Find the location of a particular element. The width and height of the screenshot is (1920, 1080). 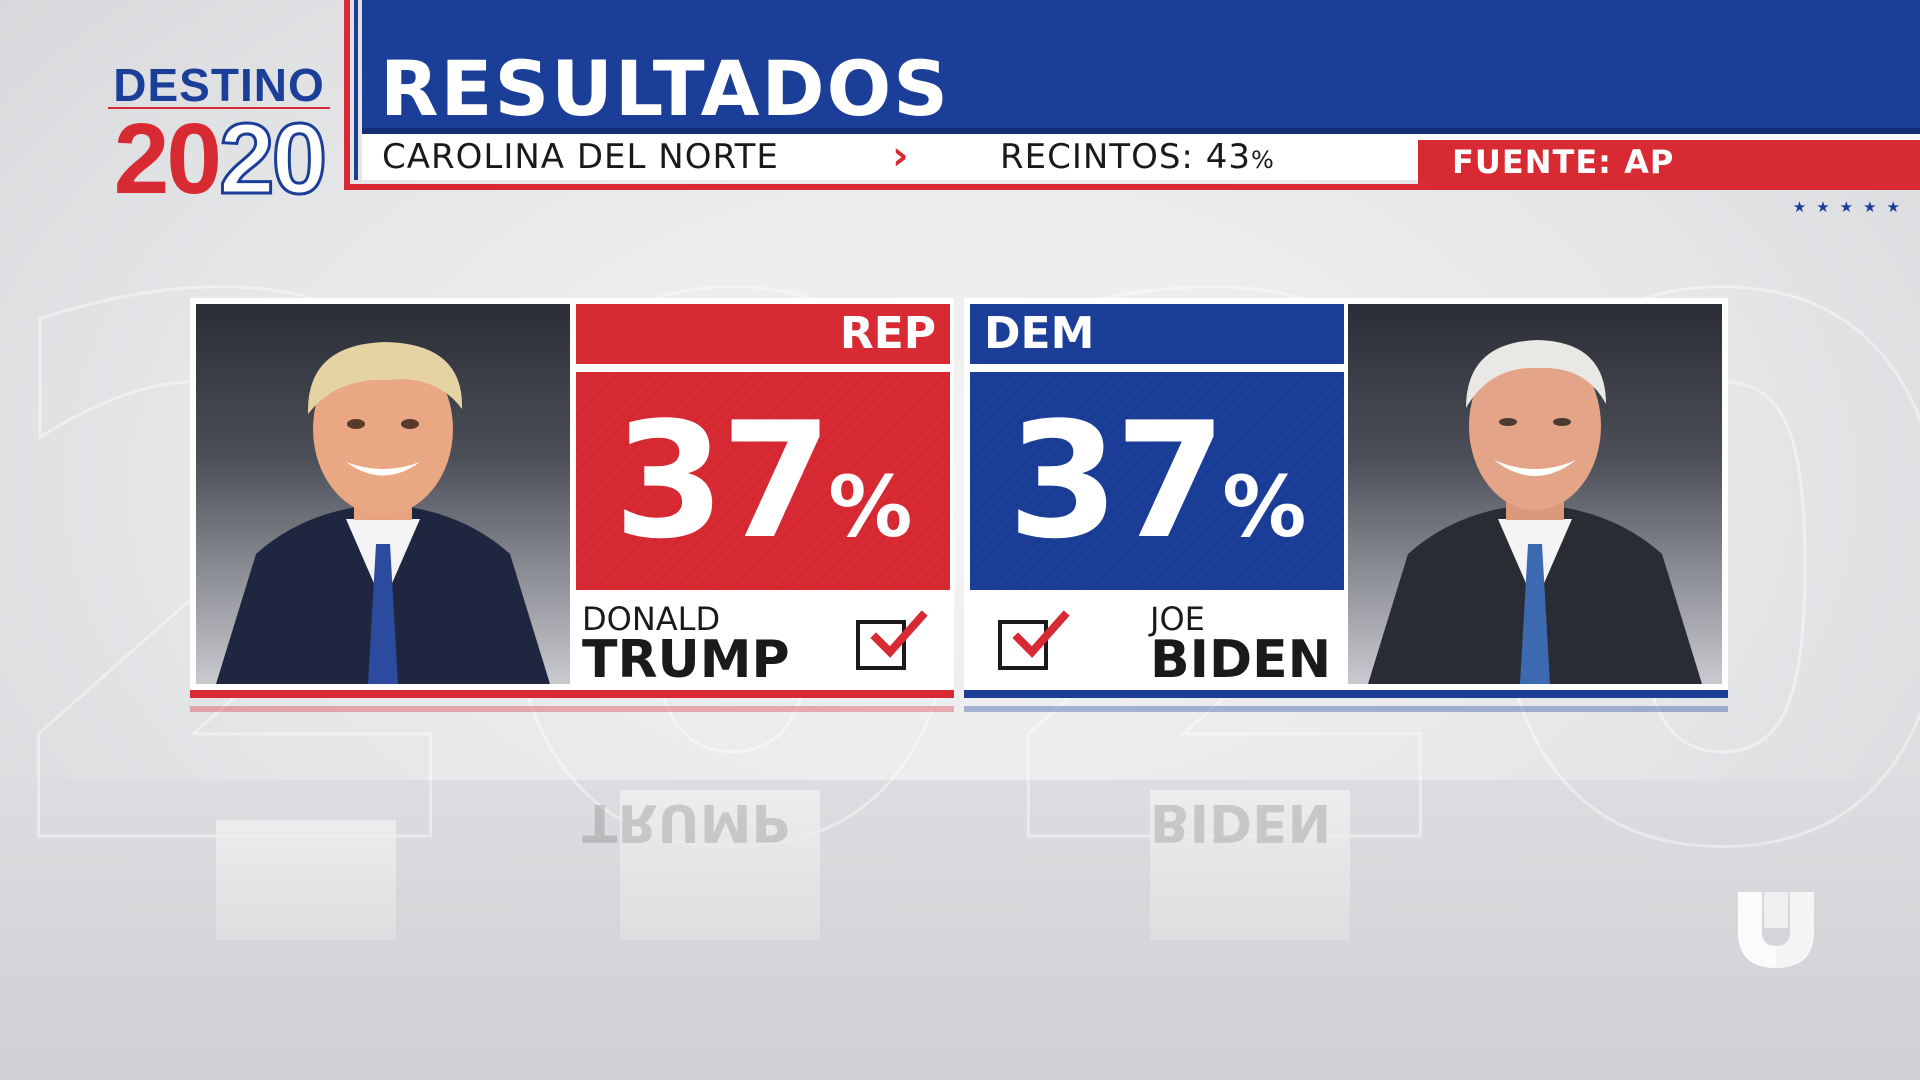

destino-2020-logo: DESTINO 2020 is located at coordinates (219, 134).